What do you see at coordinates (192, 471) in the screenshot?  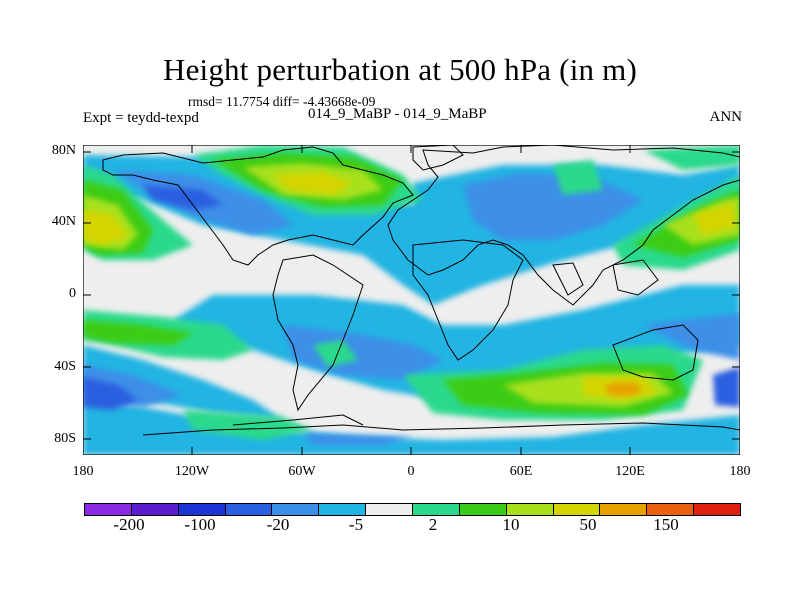 I see `lon-label-120w: 120W` at bounding box center [192, 471].